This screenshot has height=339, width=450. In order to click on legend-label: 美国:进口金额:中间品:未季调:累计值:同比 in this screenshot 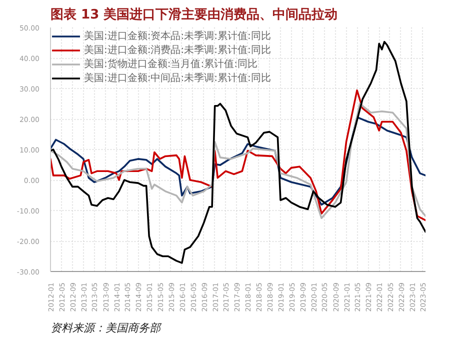, I will do `click(177, 78)`.